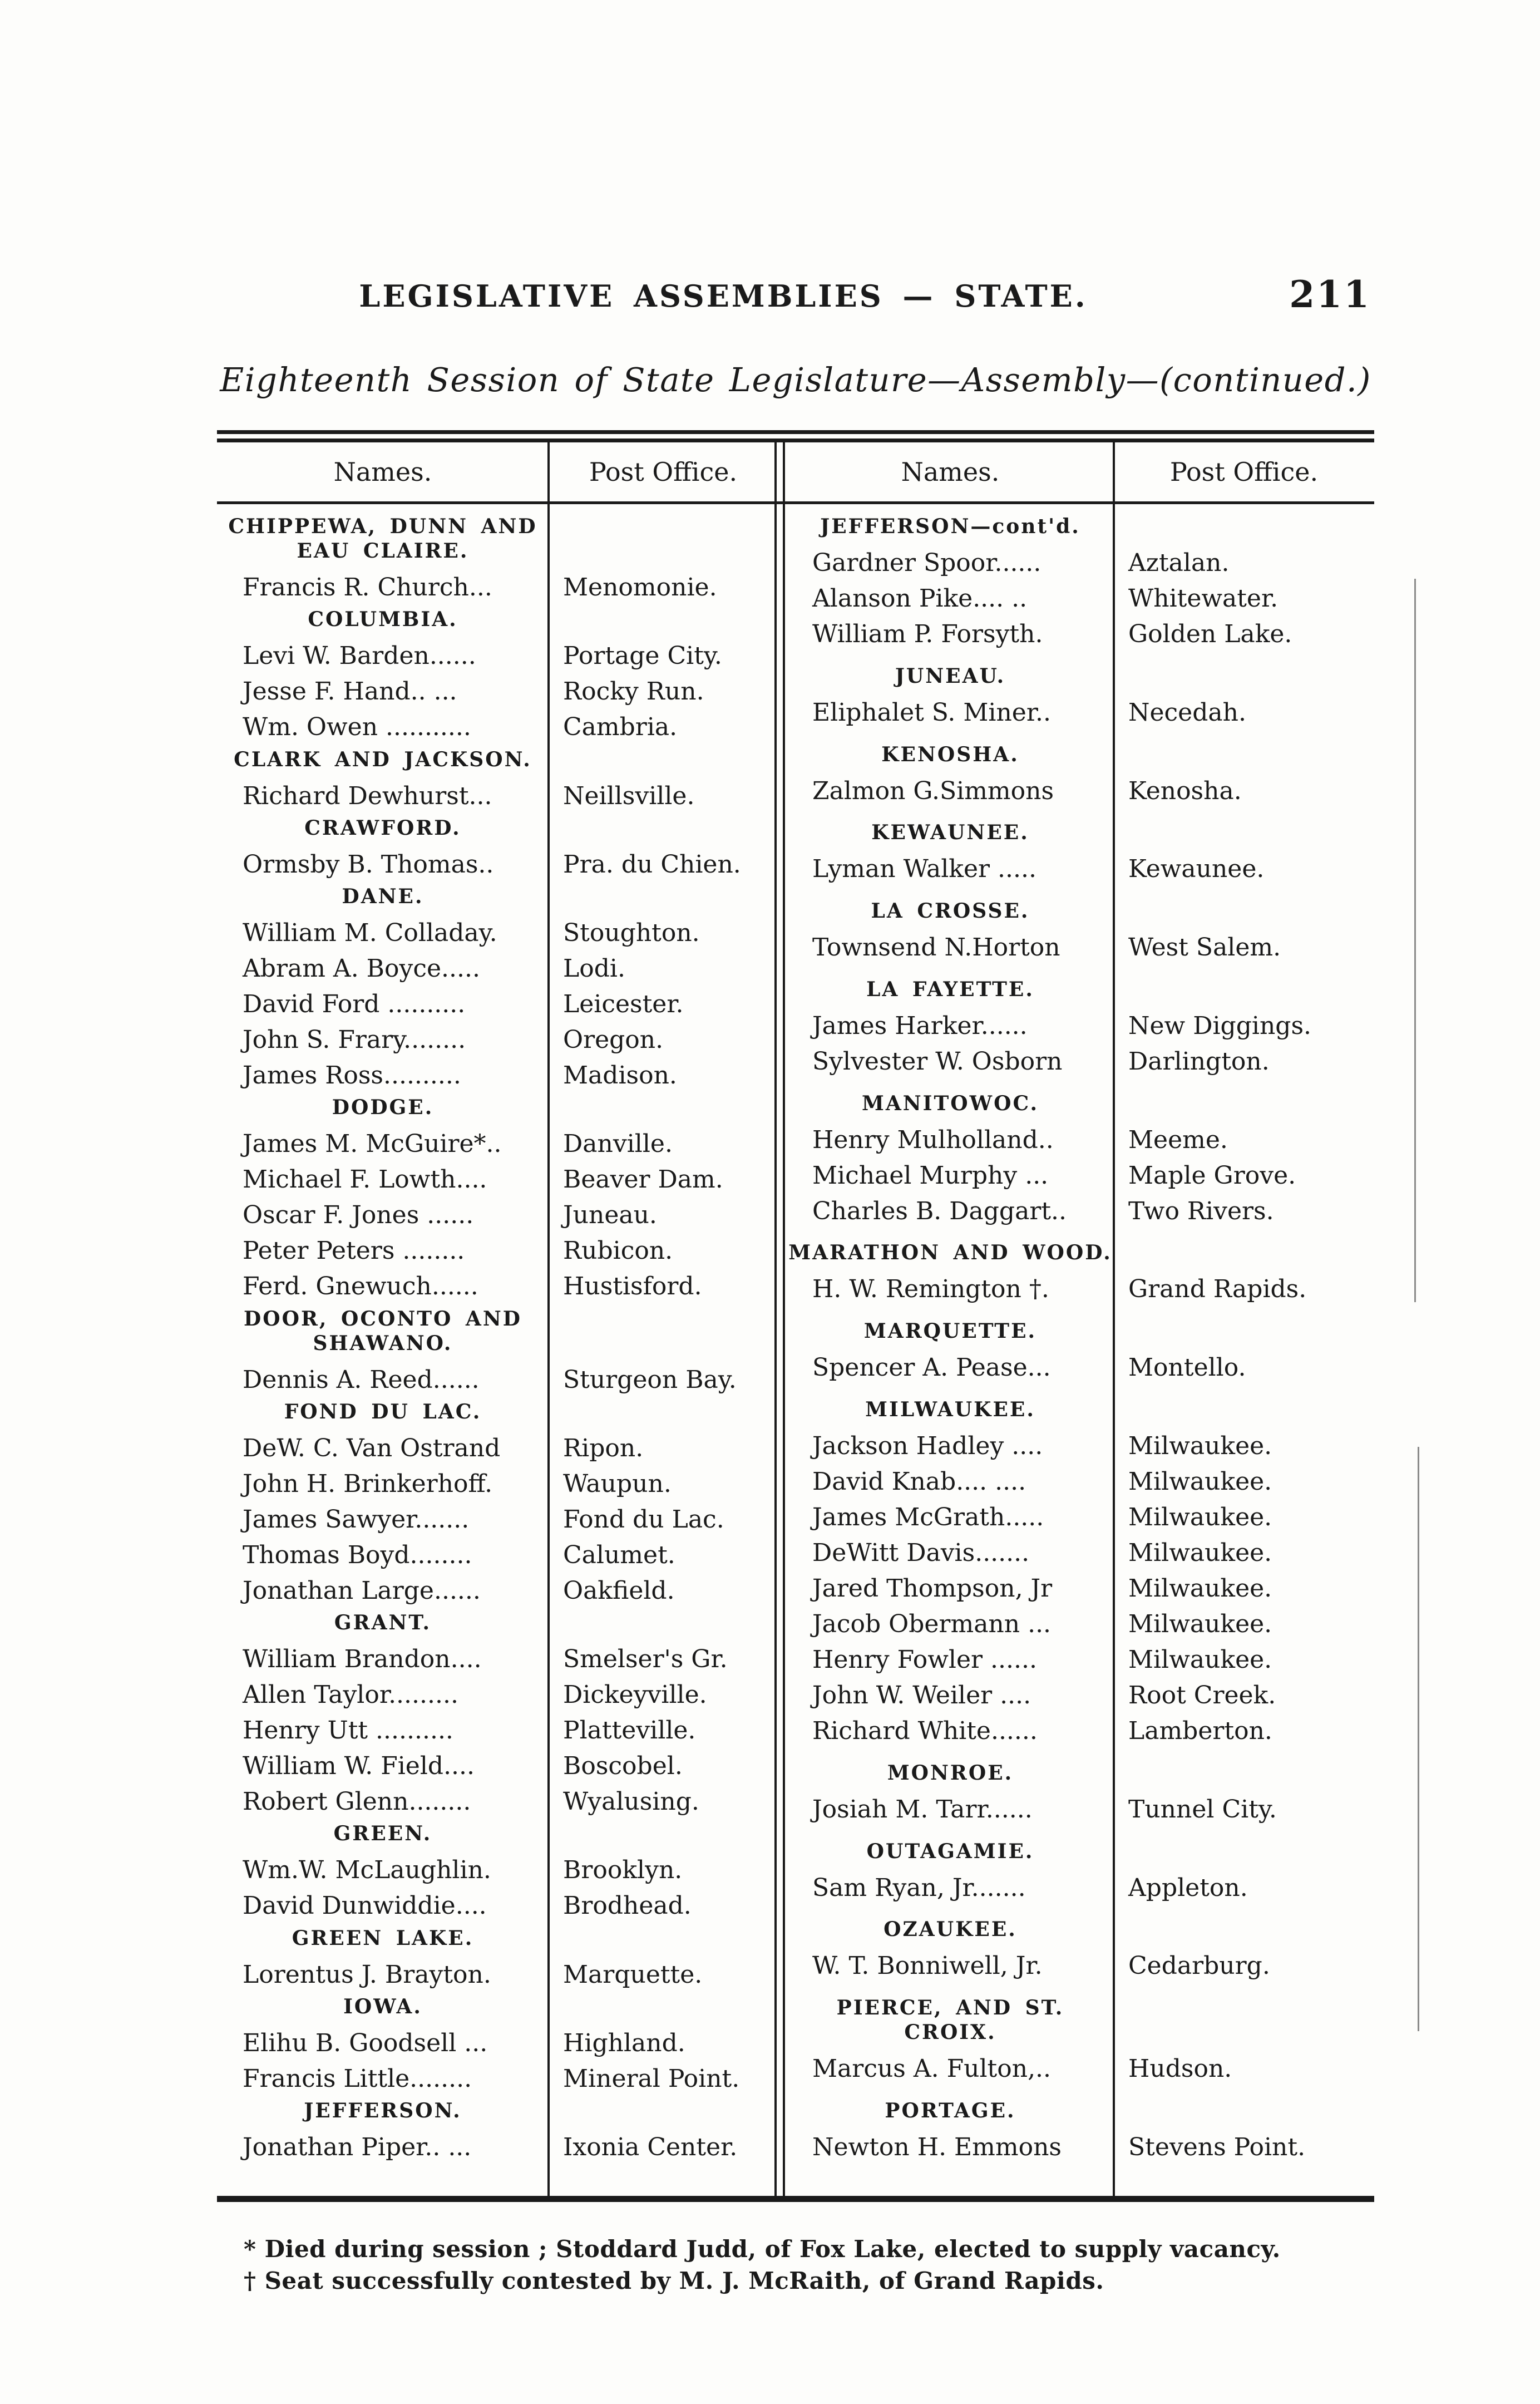 This screenshot has width=1540, height=2404. What do you see at coordinates (1196, 869) in the screenshot?
I see `post-office: Kewaunee.` at bounding box center [1196, 869].